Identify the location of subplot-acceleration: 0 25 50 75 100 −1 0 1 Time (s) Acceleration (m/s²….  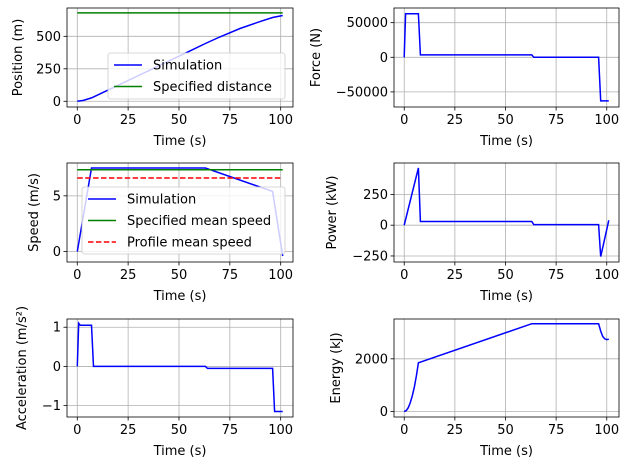
(154, 382).